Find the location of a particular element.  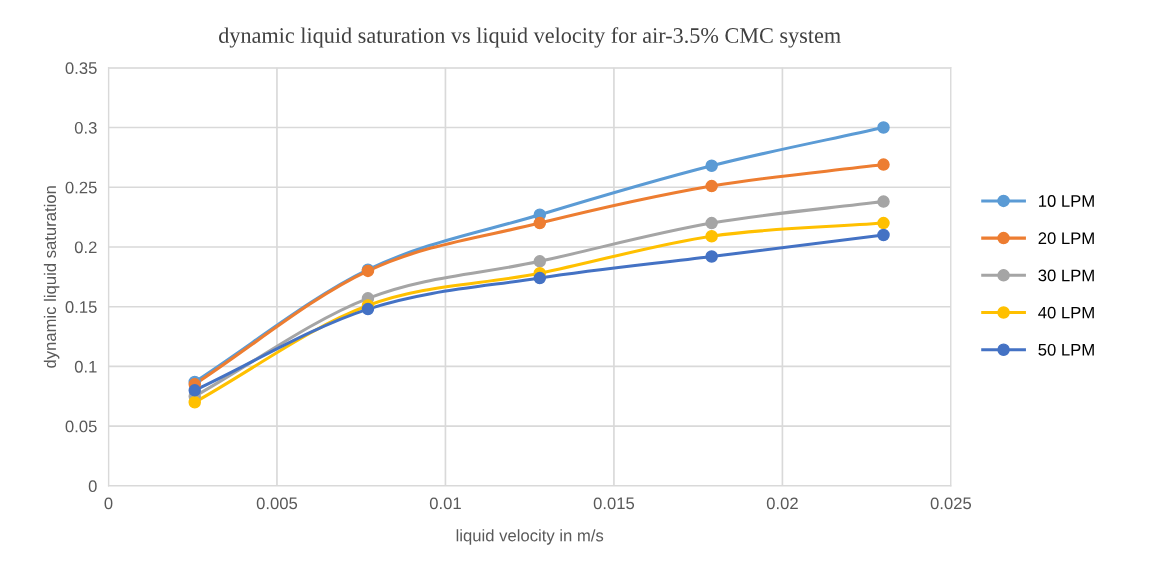

chart-title: dynamic liquid saturation vs liquid velocity for air-3.5% CMC system is located at coordinates (530, 37).